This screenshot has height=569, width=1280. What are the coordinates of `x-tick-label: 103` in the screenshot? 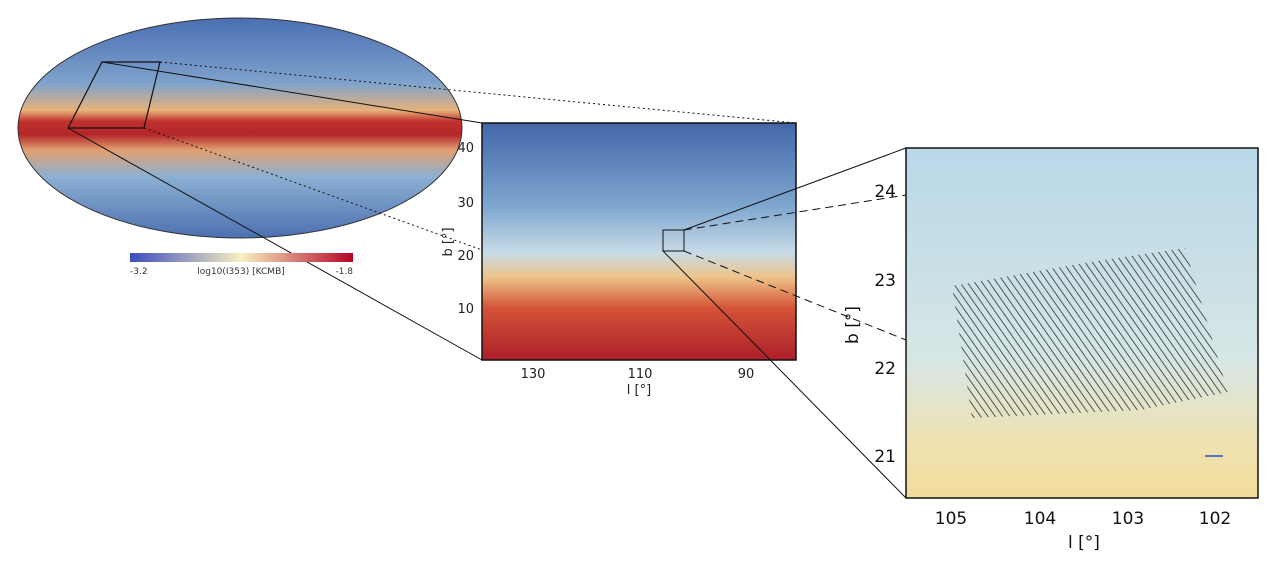 It's located at (1128, 519).